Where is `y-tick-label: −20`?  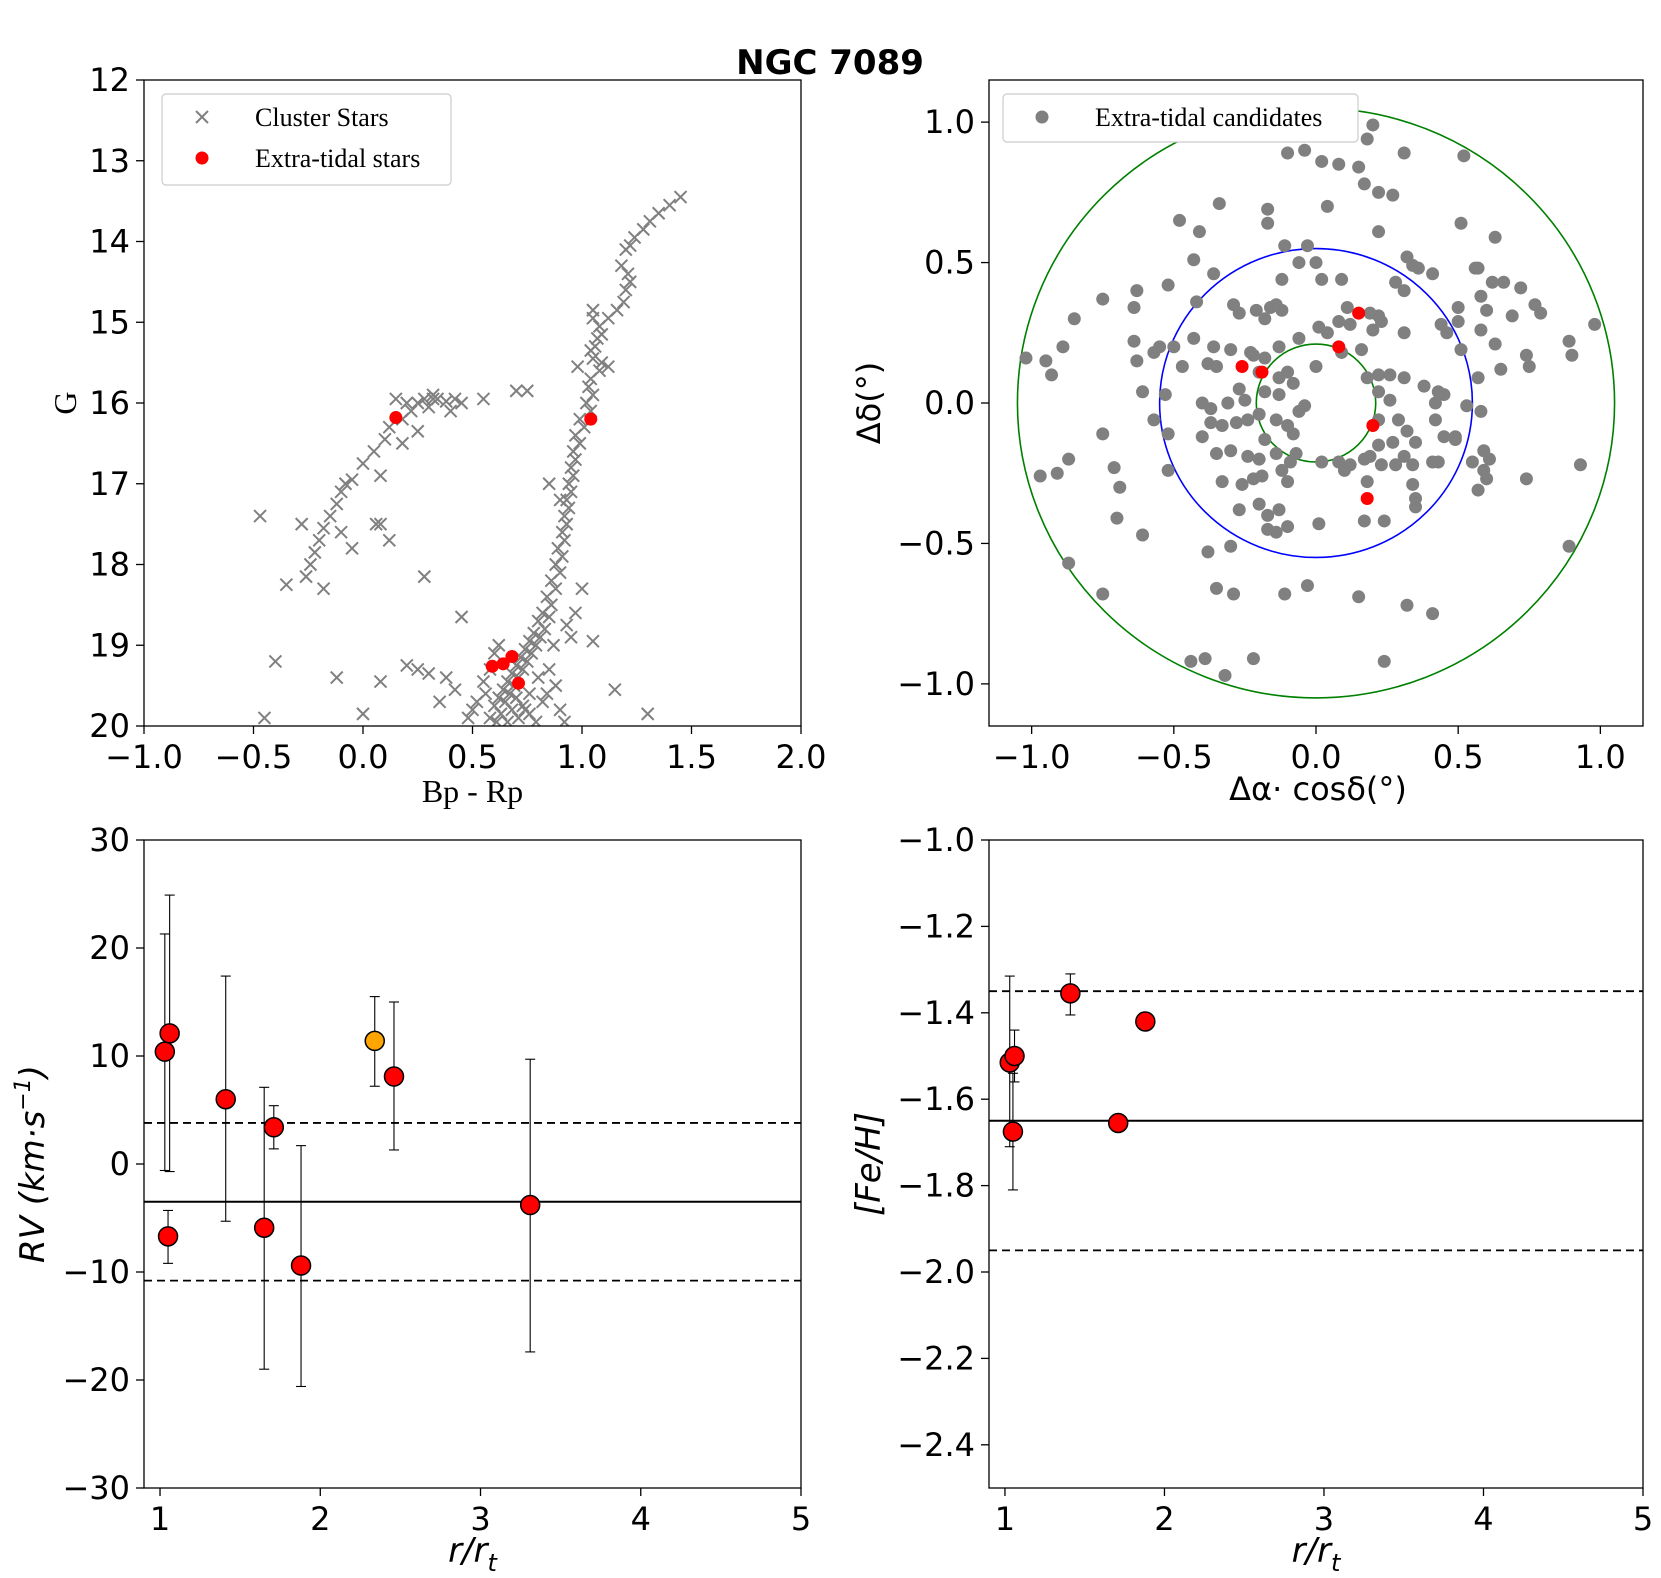
y-tick-label: −20 is located at coordinates (96, 1380).